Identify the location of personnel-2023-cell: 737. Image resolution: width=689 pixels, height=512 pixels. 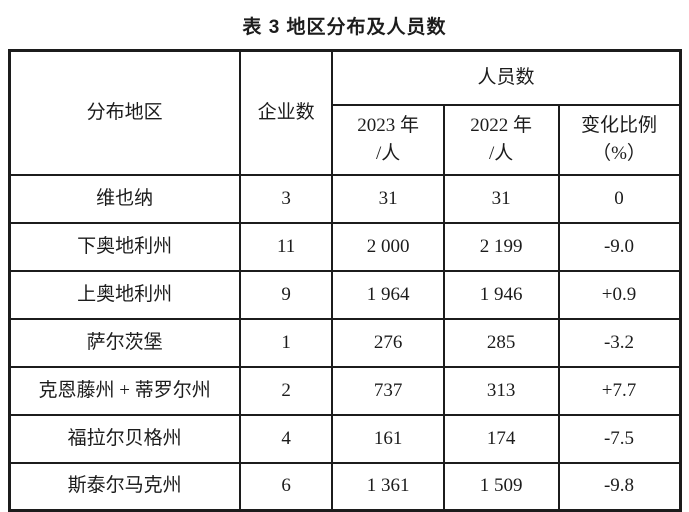
(388, 390).